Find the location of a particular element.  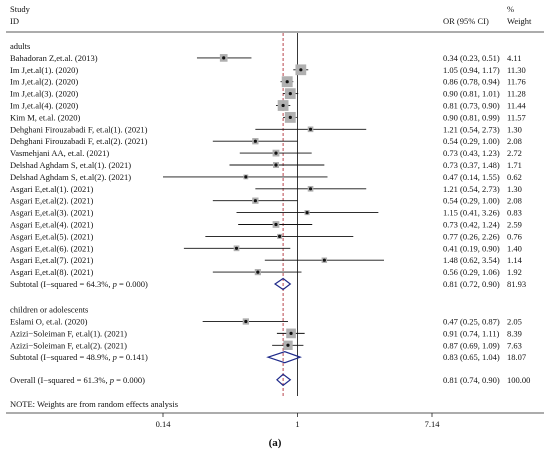

ci-text: 0.73 (0.43, 1.23) is located at coordinates (471, 153).